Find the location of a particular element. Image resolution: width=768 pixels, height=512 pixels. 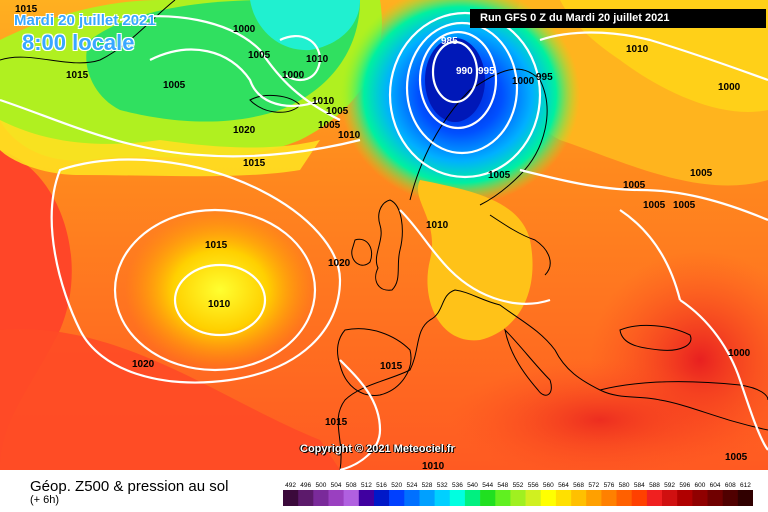

coast-iberia is located at coordinates (374, 362).